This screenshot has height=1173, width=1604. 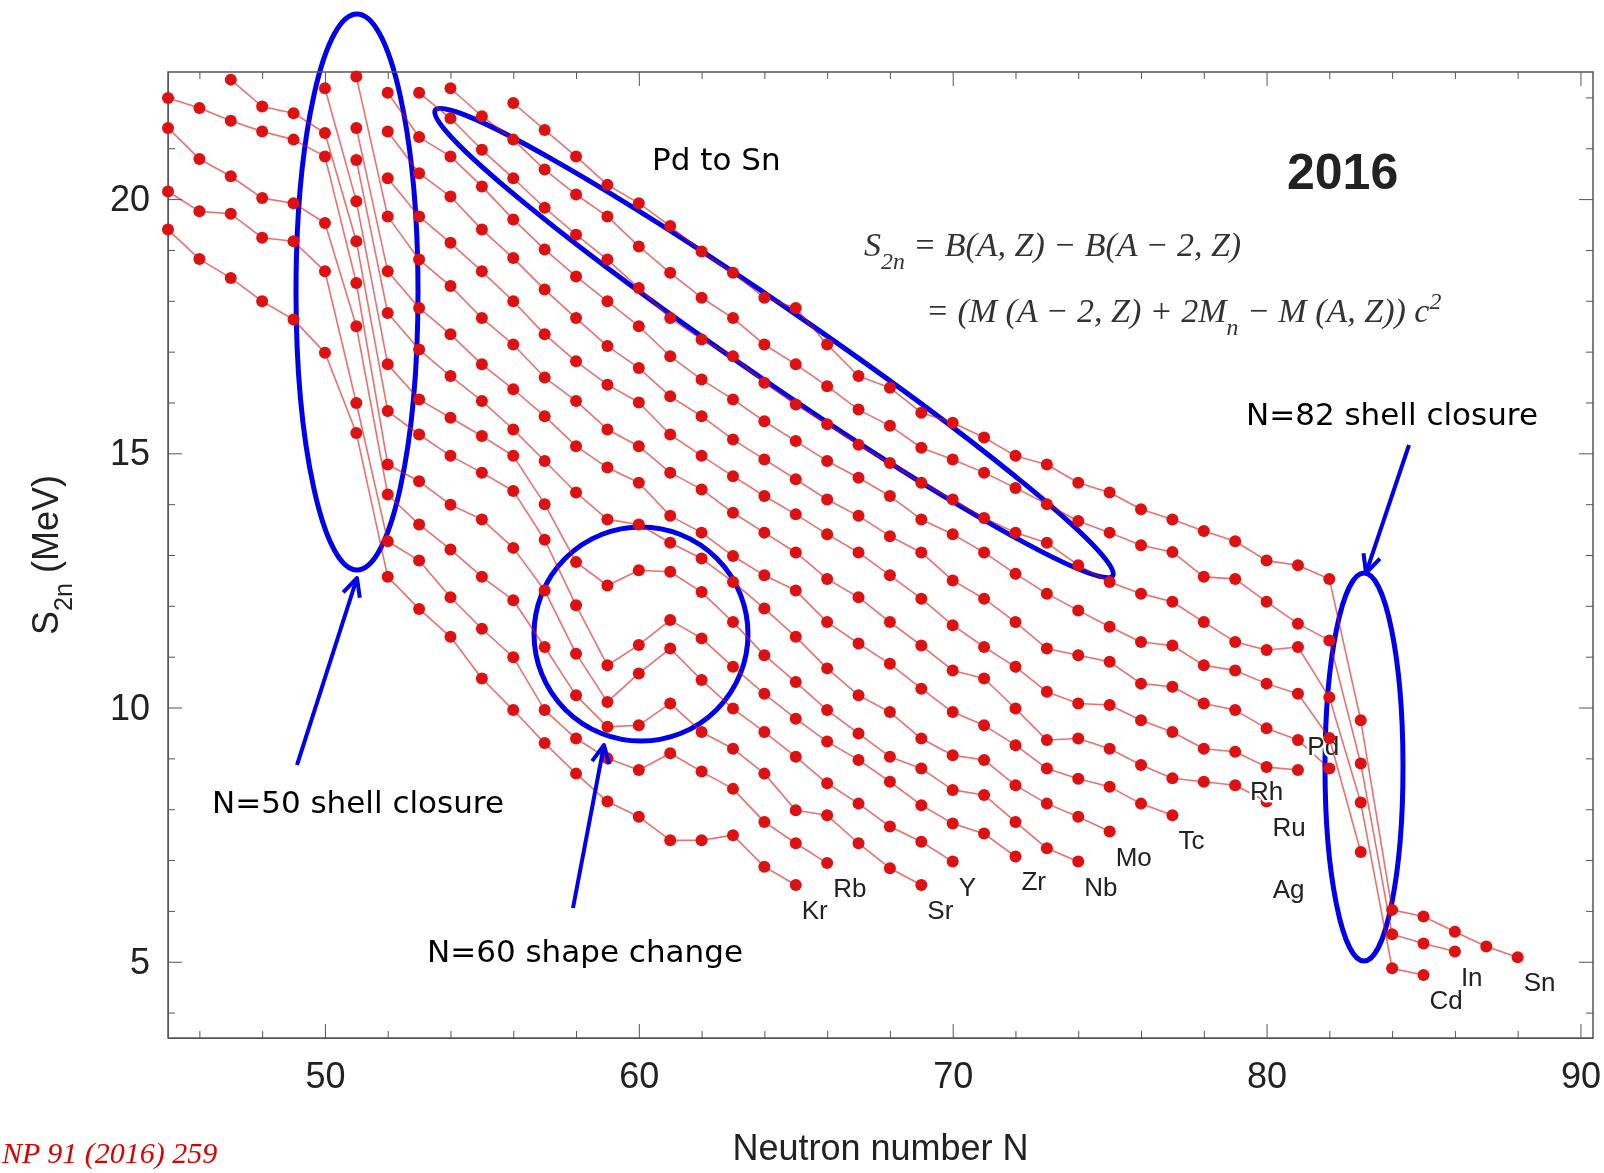 What do you see at coordinates (129, 453) in the screenshot?
I see `y-tick-label: 15` at bounding box center [129, 453].